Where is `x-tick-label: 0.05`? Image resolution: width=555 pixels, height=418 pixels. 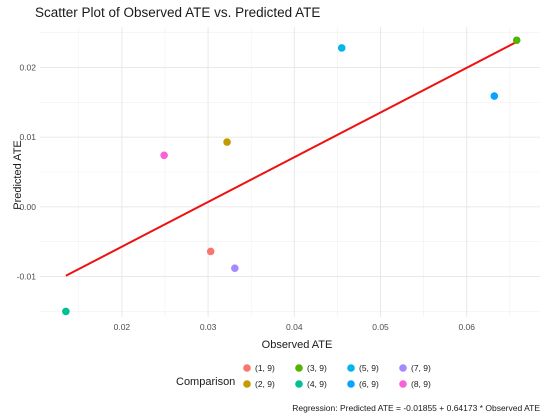
x-tick-label: 0.05 is located at coordinates (380, 327).